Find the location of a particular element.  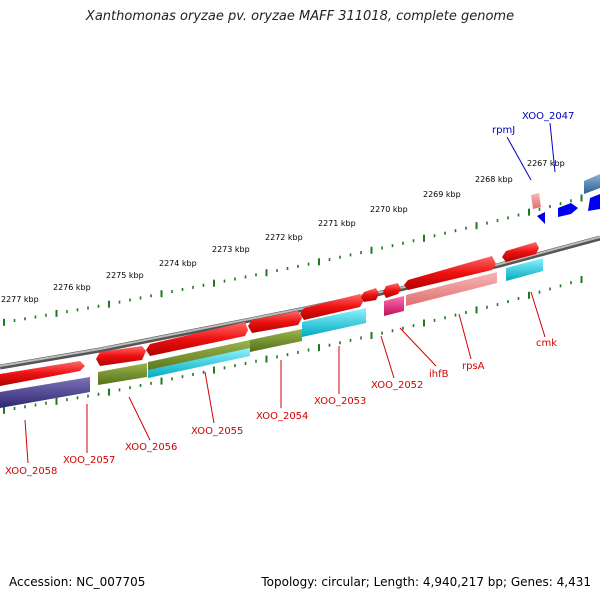

kbp-label: 2271 kbp is located at coordinates (337, 223).